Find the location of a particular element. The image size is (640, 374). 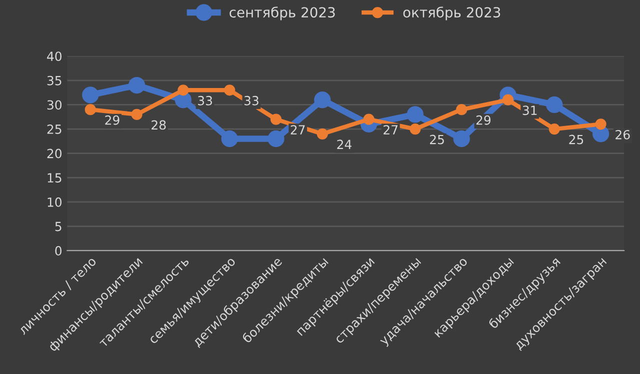

y-tick-label: 5 is located at coordinates (58, 227).